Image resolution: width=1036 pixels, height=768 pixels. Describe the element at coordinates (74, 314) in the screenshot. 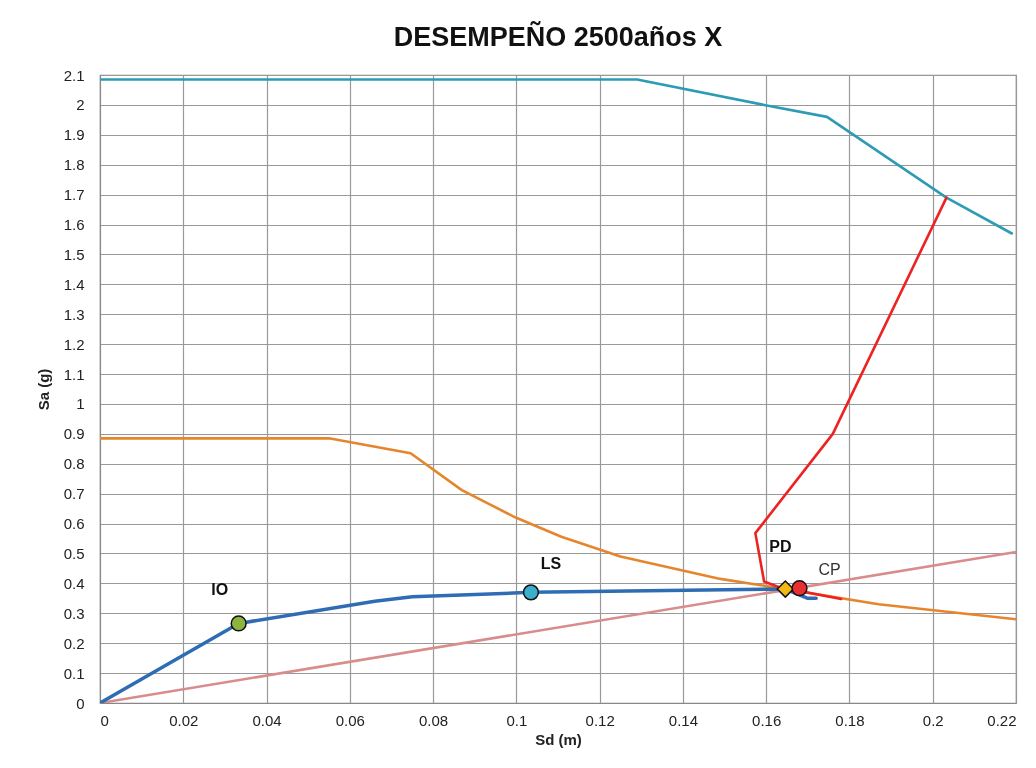

I see `y-tick-label: 1.3` at that location.